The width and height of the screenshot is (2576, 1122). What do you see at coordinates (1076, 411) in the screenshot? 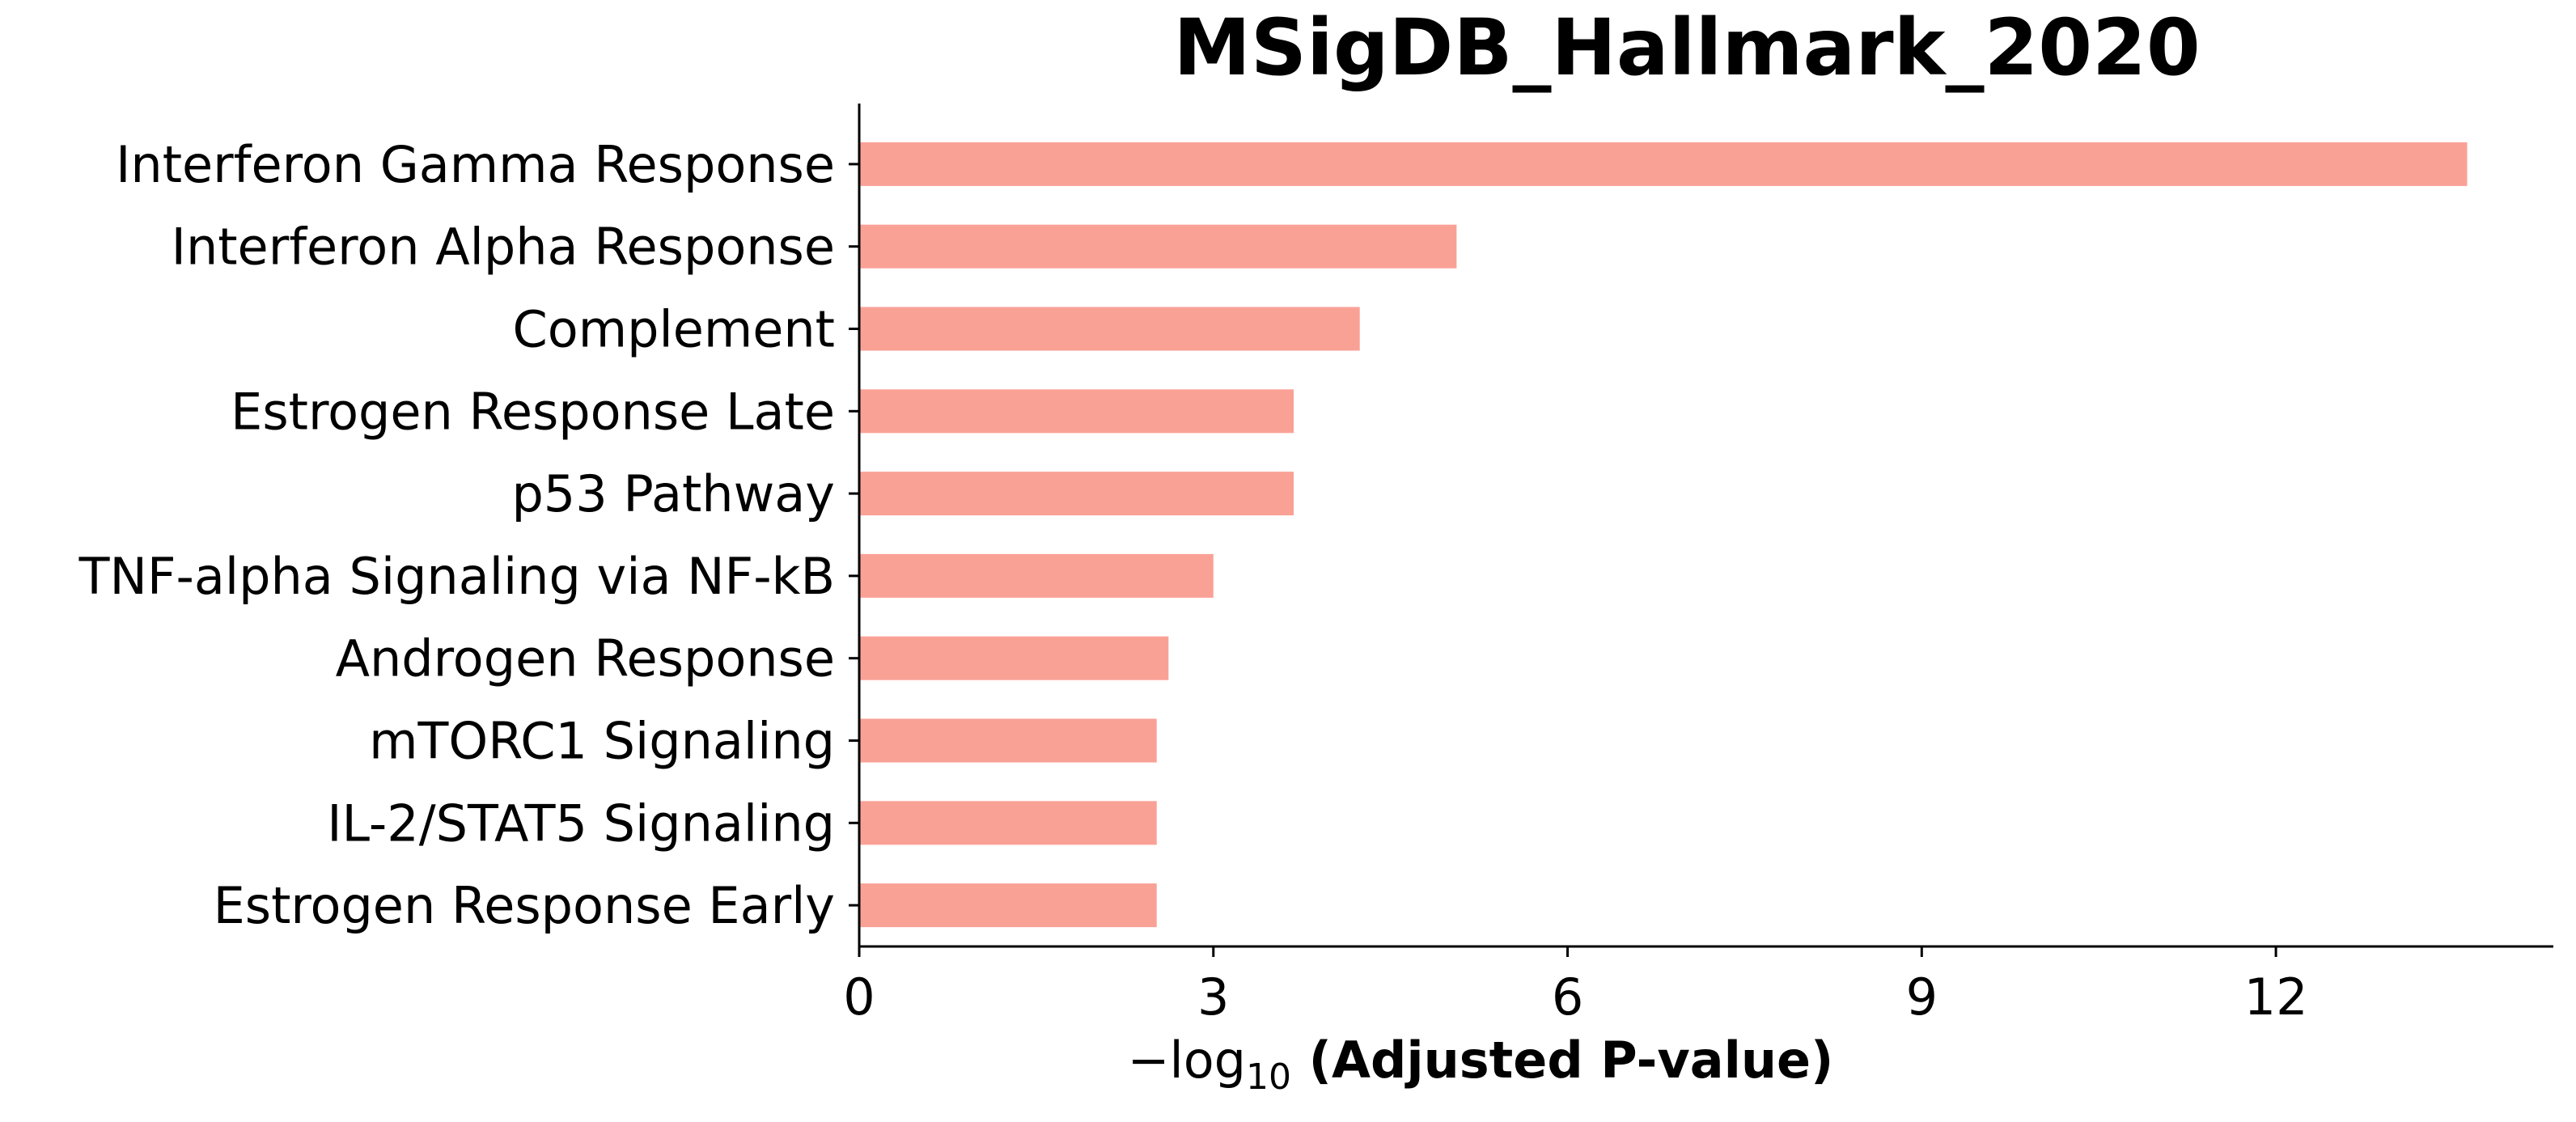
I see `bar-estrogen-response-late` at bounding box center [1076, 411].